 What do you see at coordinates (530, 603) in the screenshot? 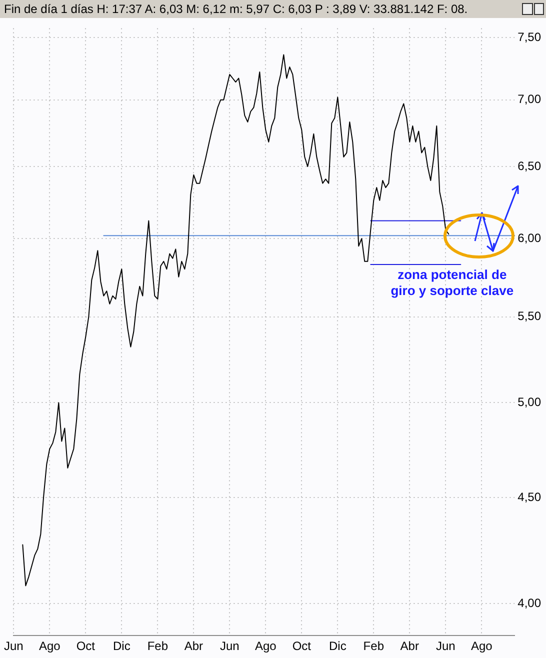
I see `y-tick-label: 4,00` at bounding box center [530, 603].